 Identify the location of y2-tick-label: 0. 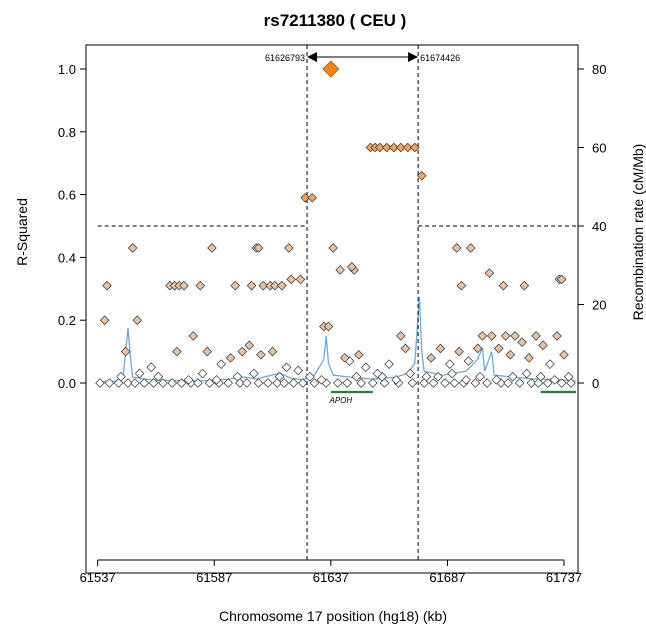
(595, 383).